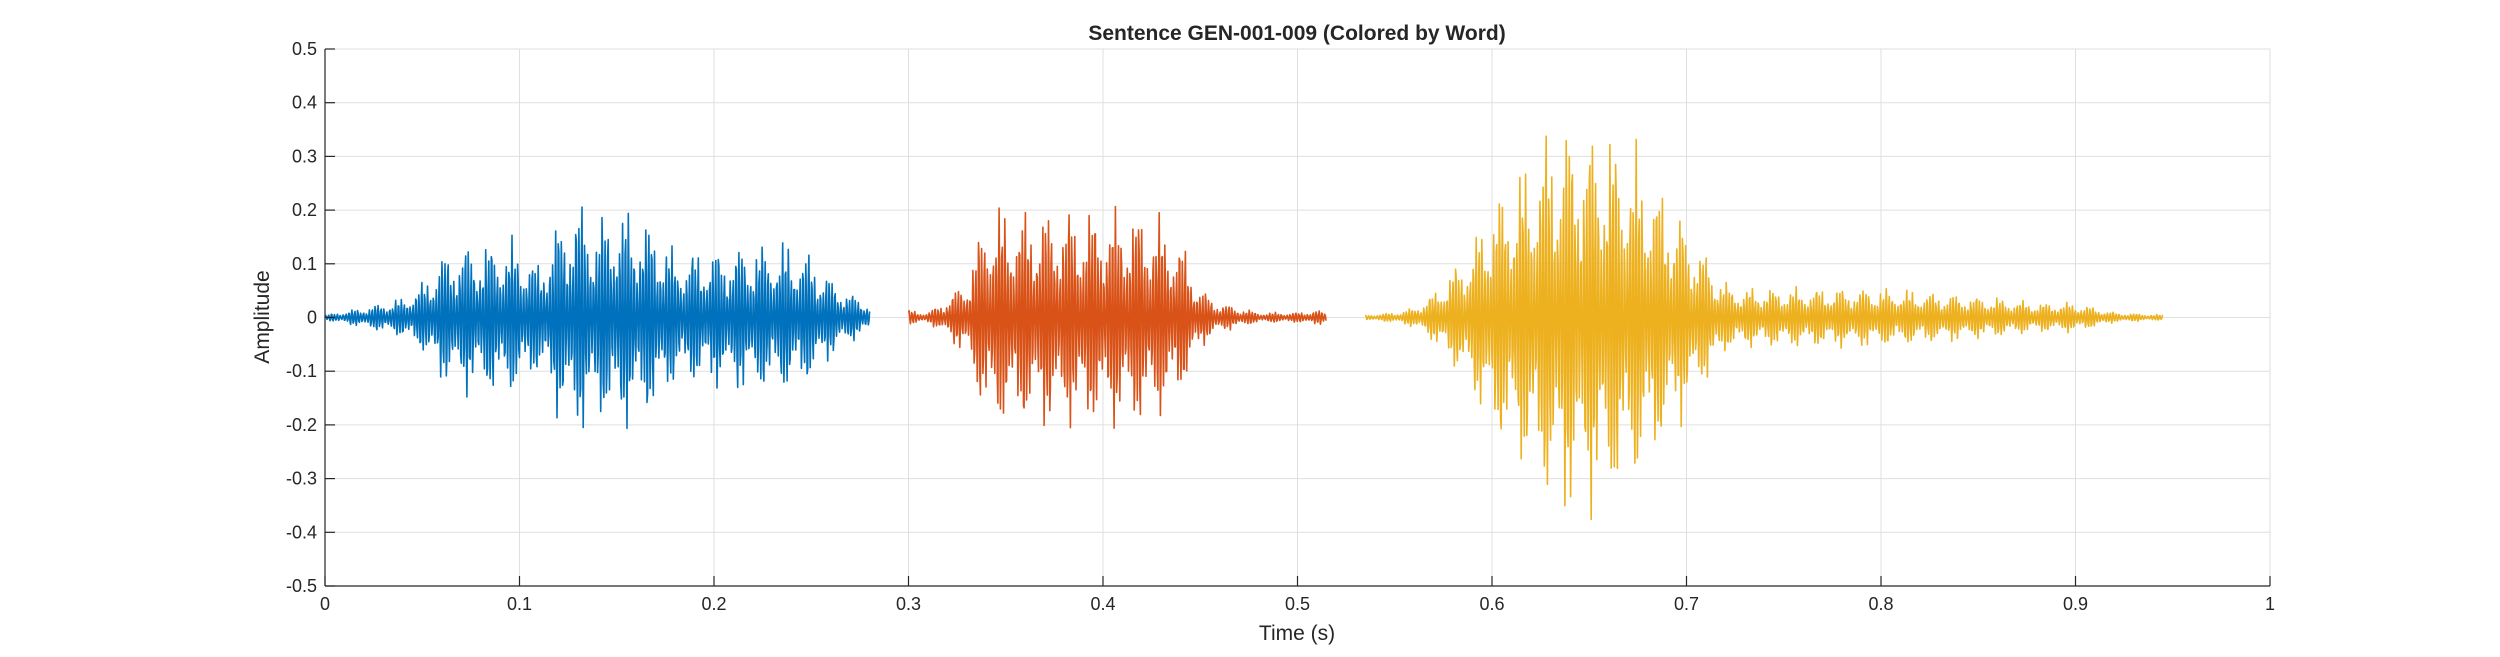 The width and height of the screenshot is (2500, 657). I want to click on x-tick-label: 0.2, so click(713, 604).